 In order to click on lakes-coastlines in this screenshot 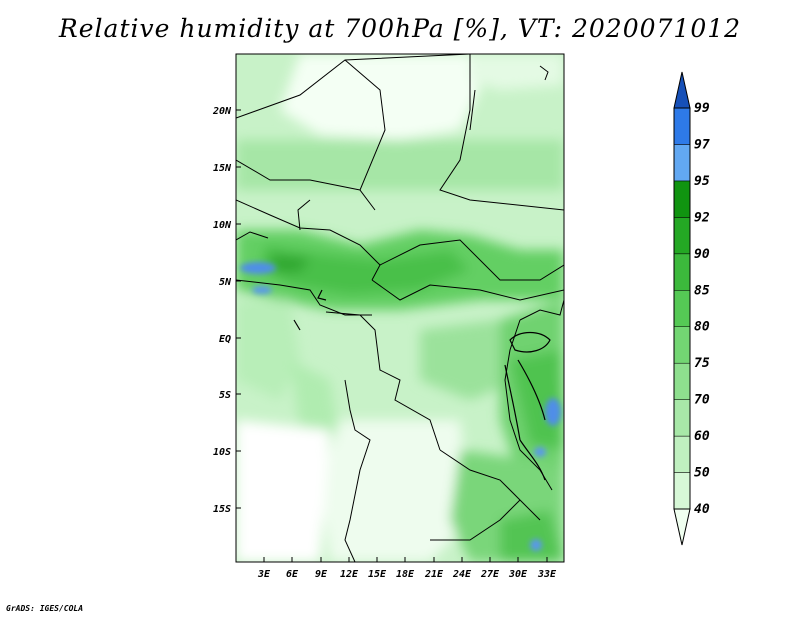, I will do `click(422, 385)`.